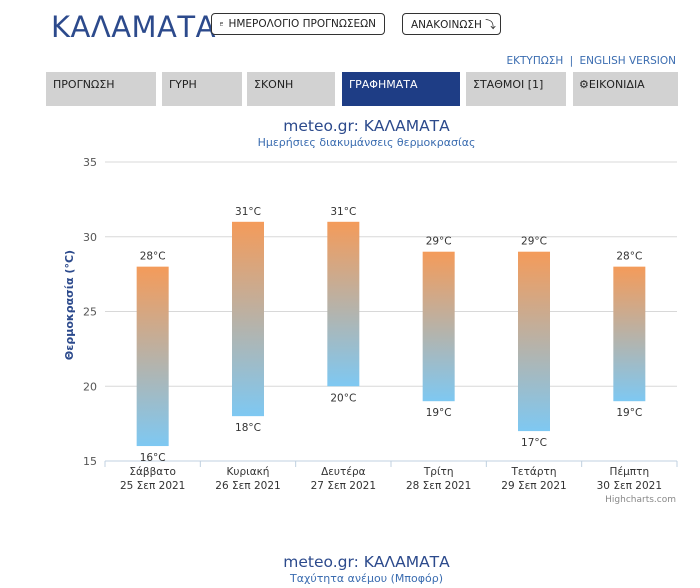  I want to click on tab-icons: ⚙ΕΙΚΟΝΙΔΙΑ, so click(625, 89).